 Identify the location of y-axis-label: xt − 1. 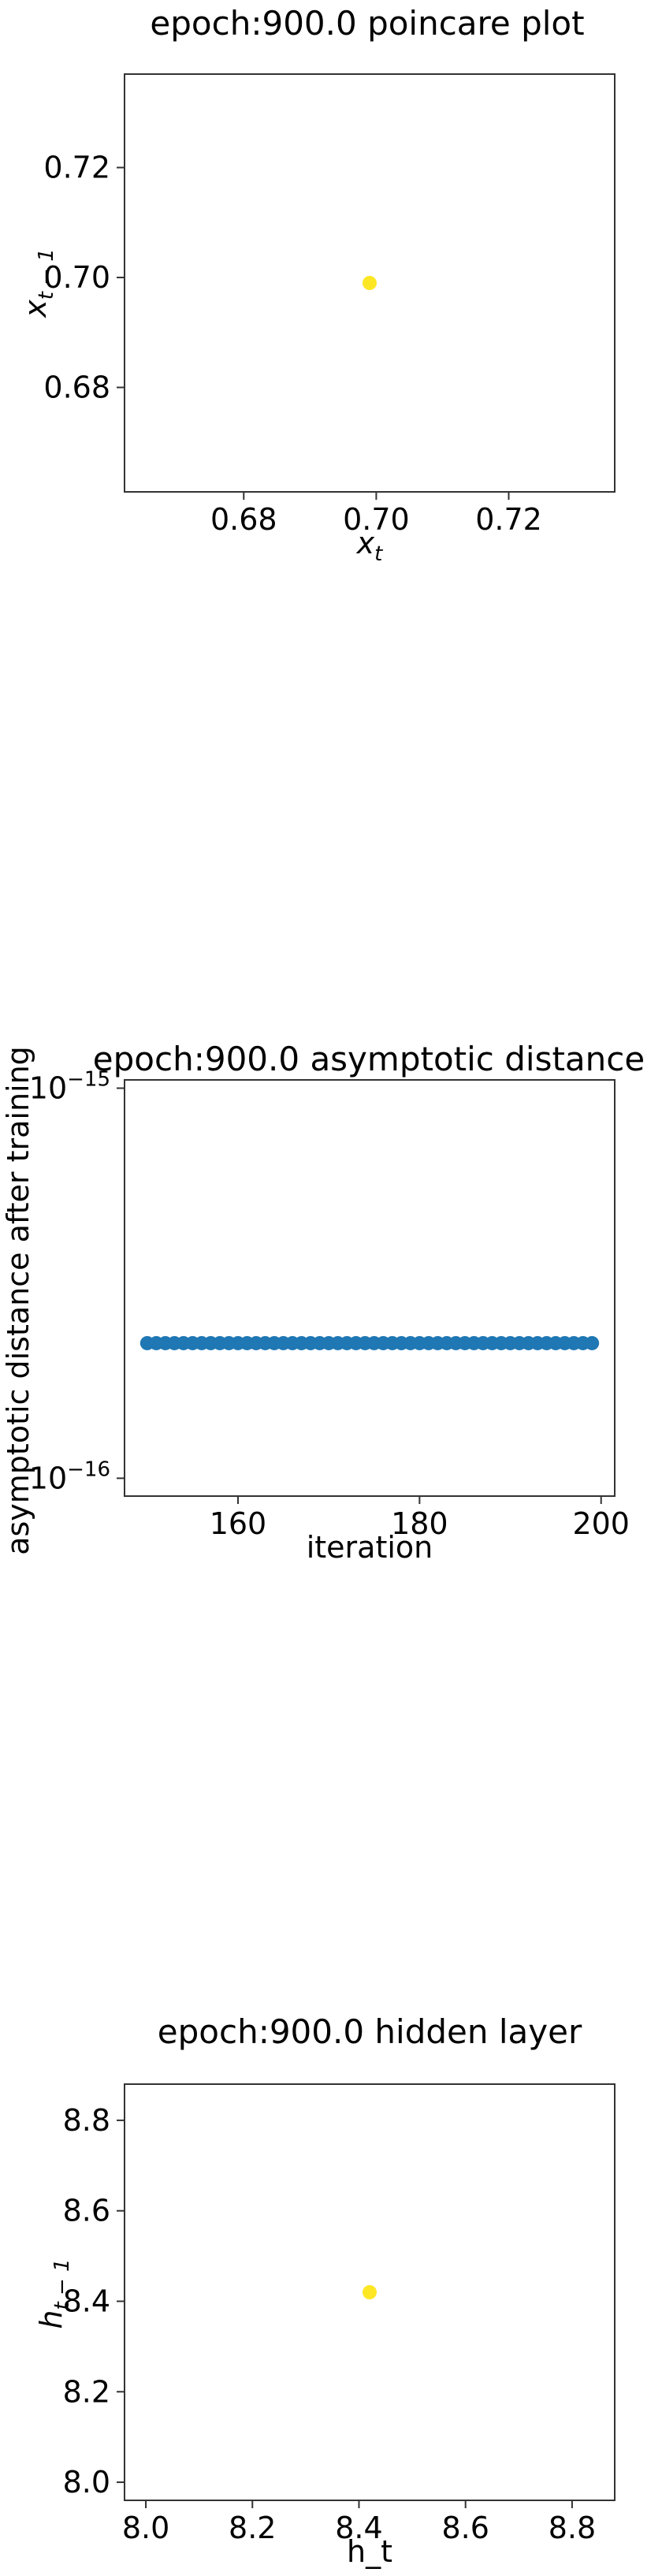
(38, 283).